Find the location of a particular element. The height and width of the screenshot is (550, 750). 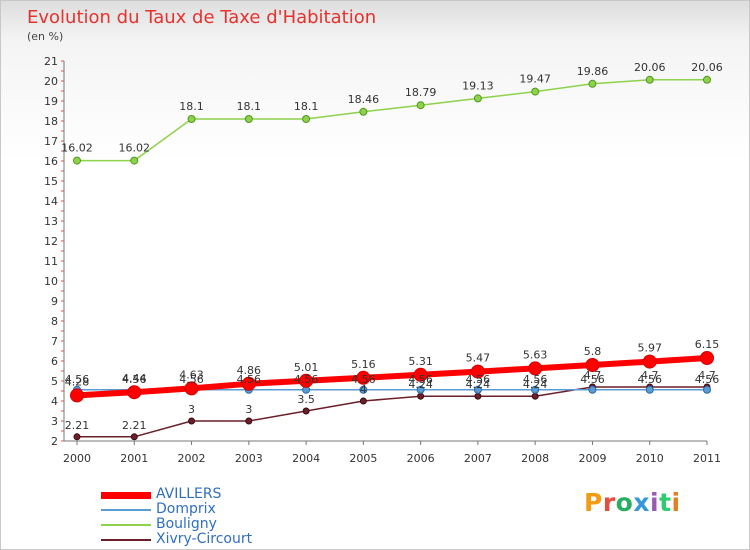

legend-item-domprix: Domprix is located at coordinates (201, 509).